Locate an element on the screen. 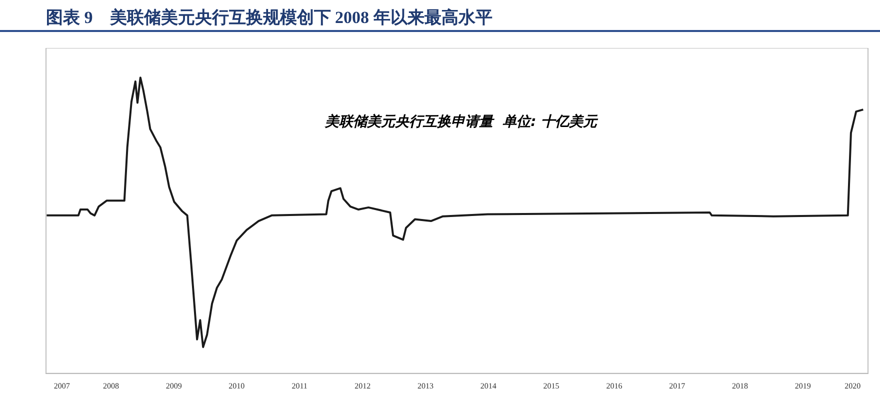 The width and height of the screenshot is (880, 416). x-tick-label: 2013 is located at coordinates (425, 385).